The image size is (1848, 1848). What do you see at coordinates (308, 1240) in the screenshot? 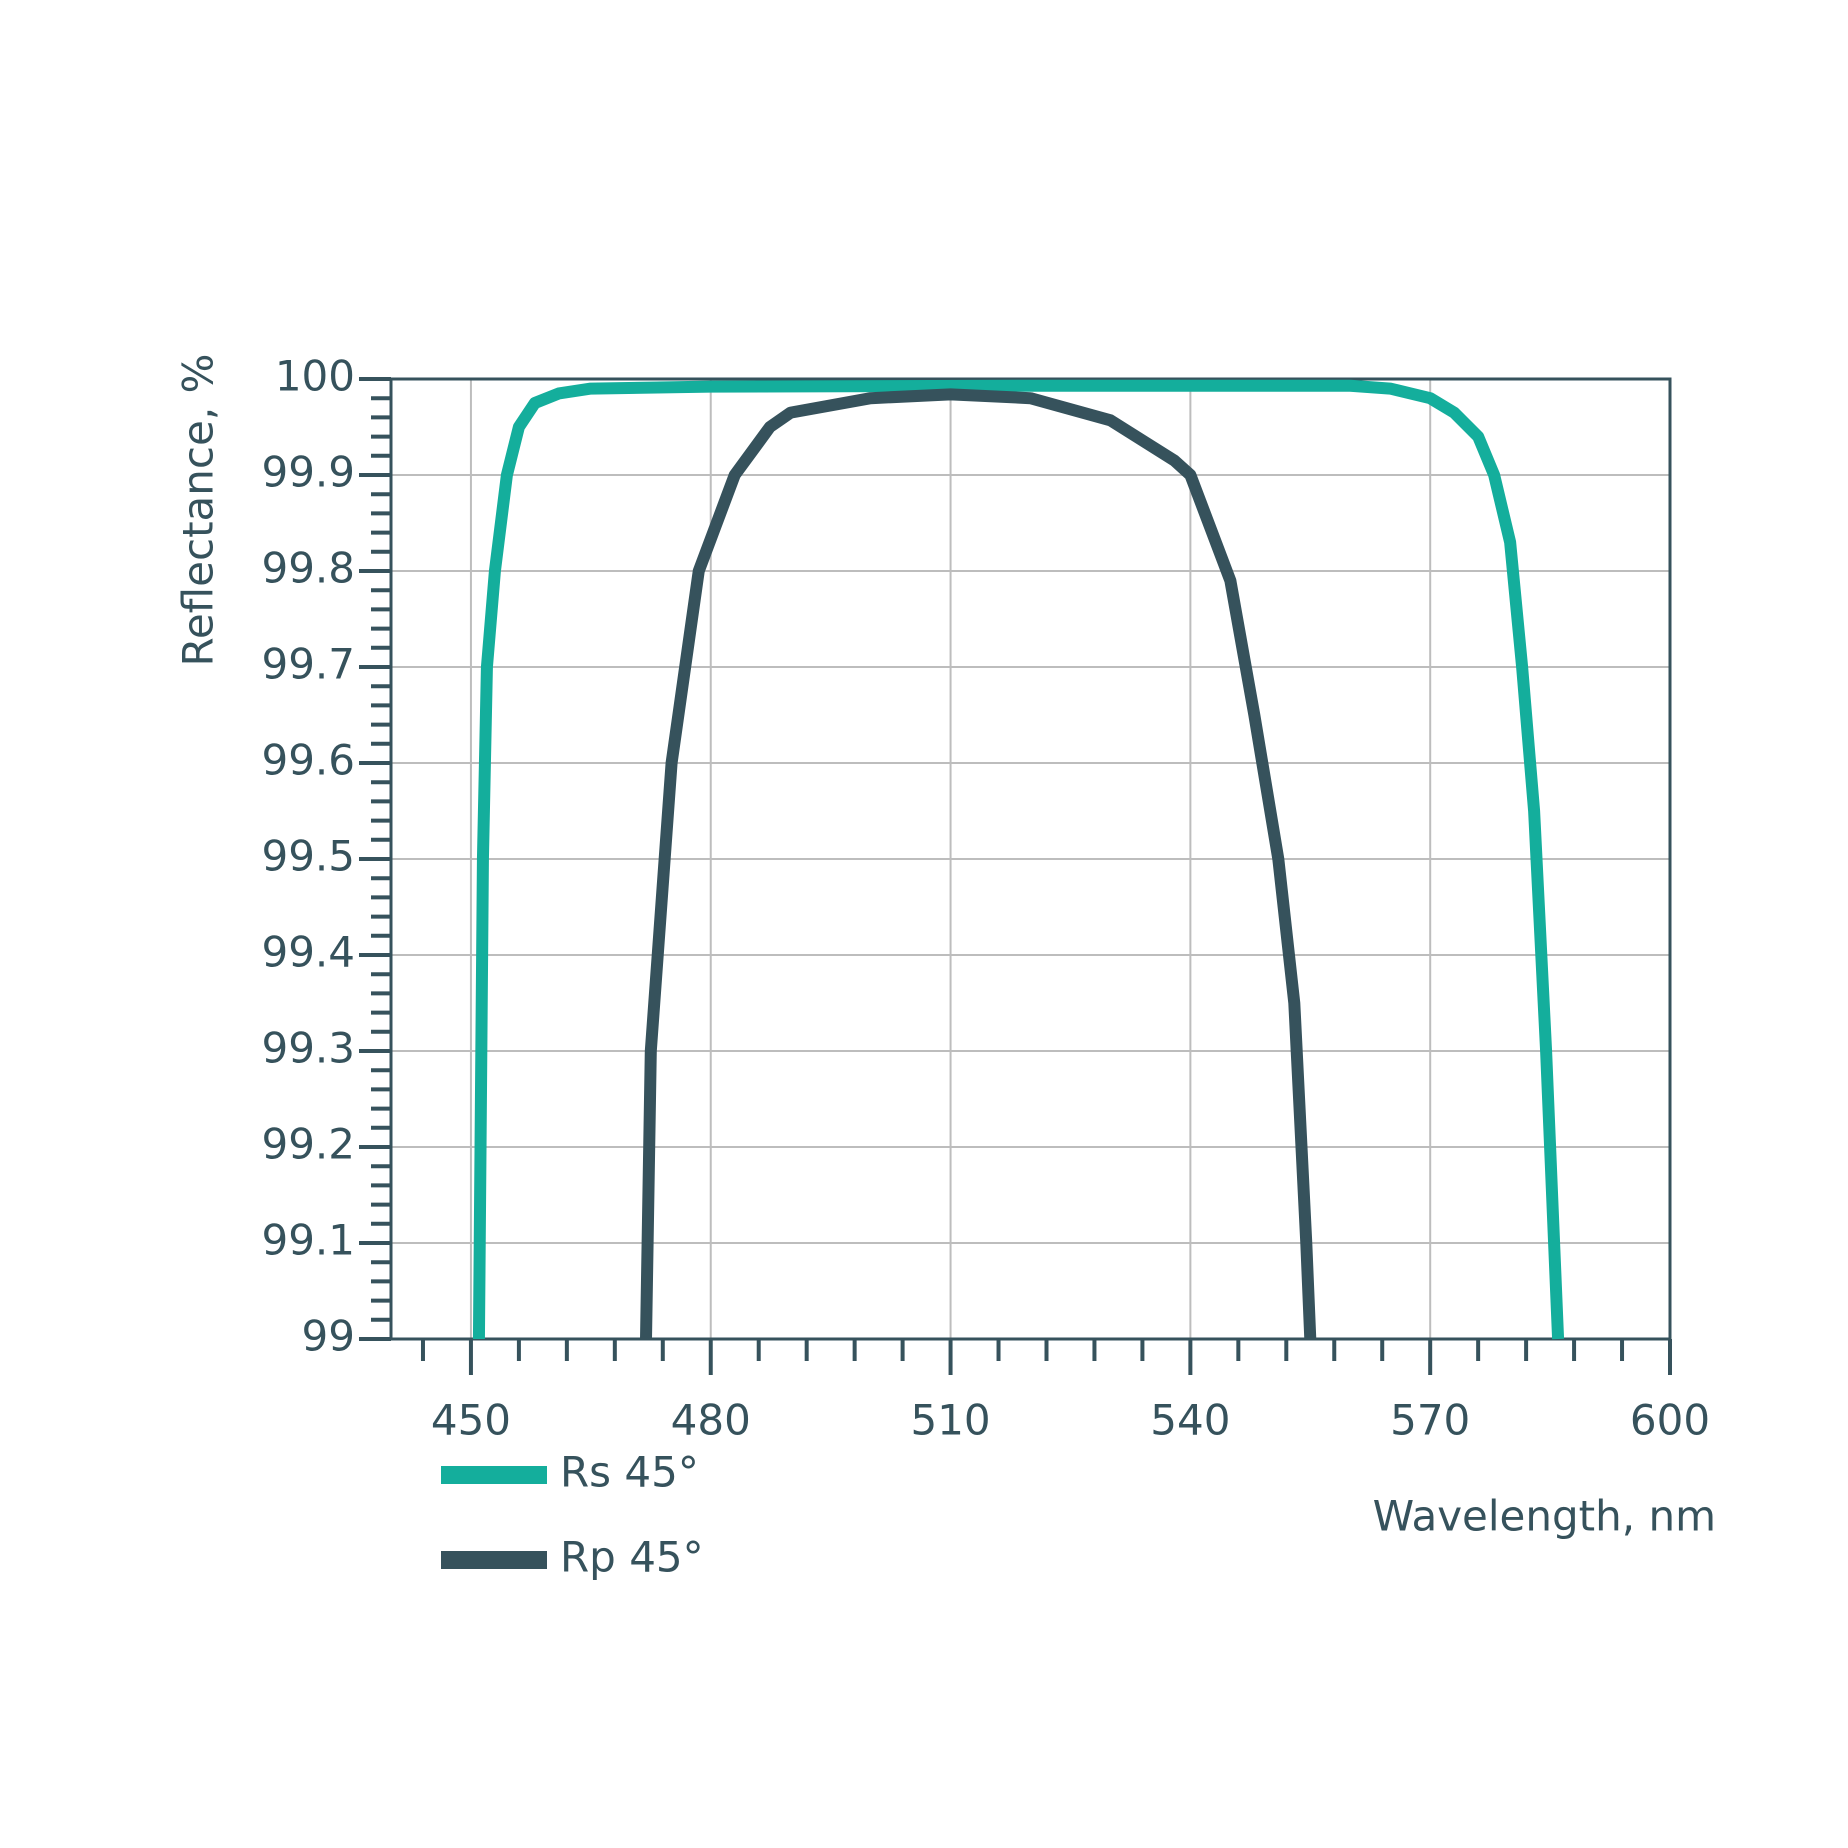
I see `y-tick-label: 99.1` at bounding box center [308, 1240].